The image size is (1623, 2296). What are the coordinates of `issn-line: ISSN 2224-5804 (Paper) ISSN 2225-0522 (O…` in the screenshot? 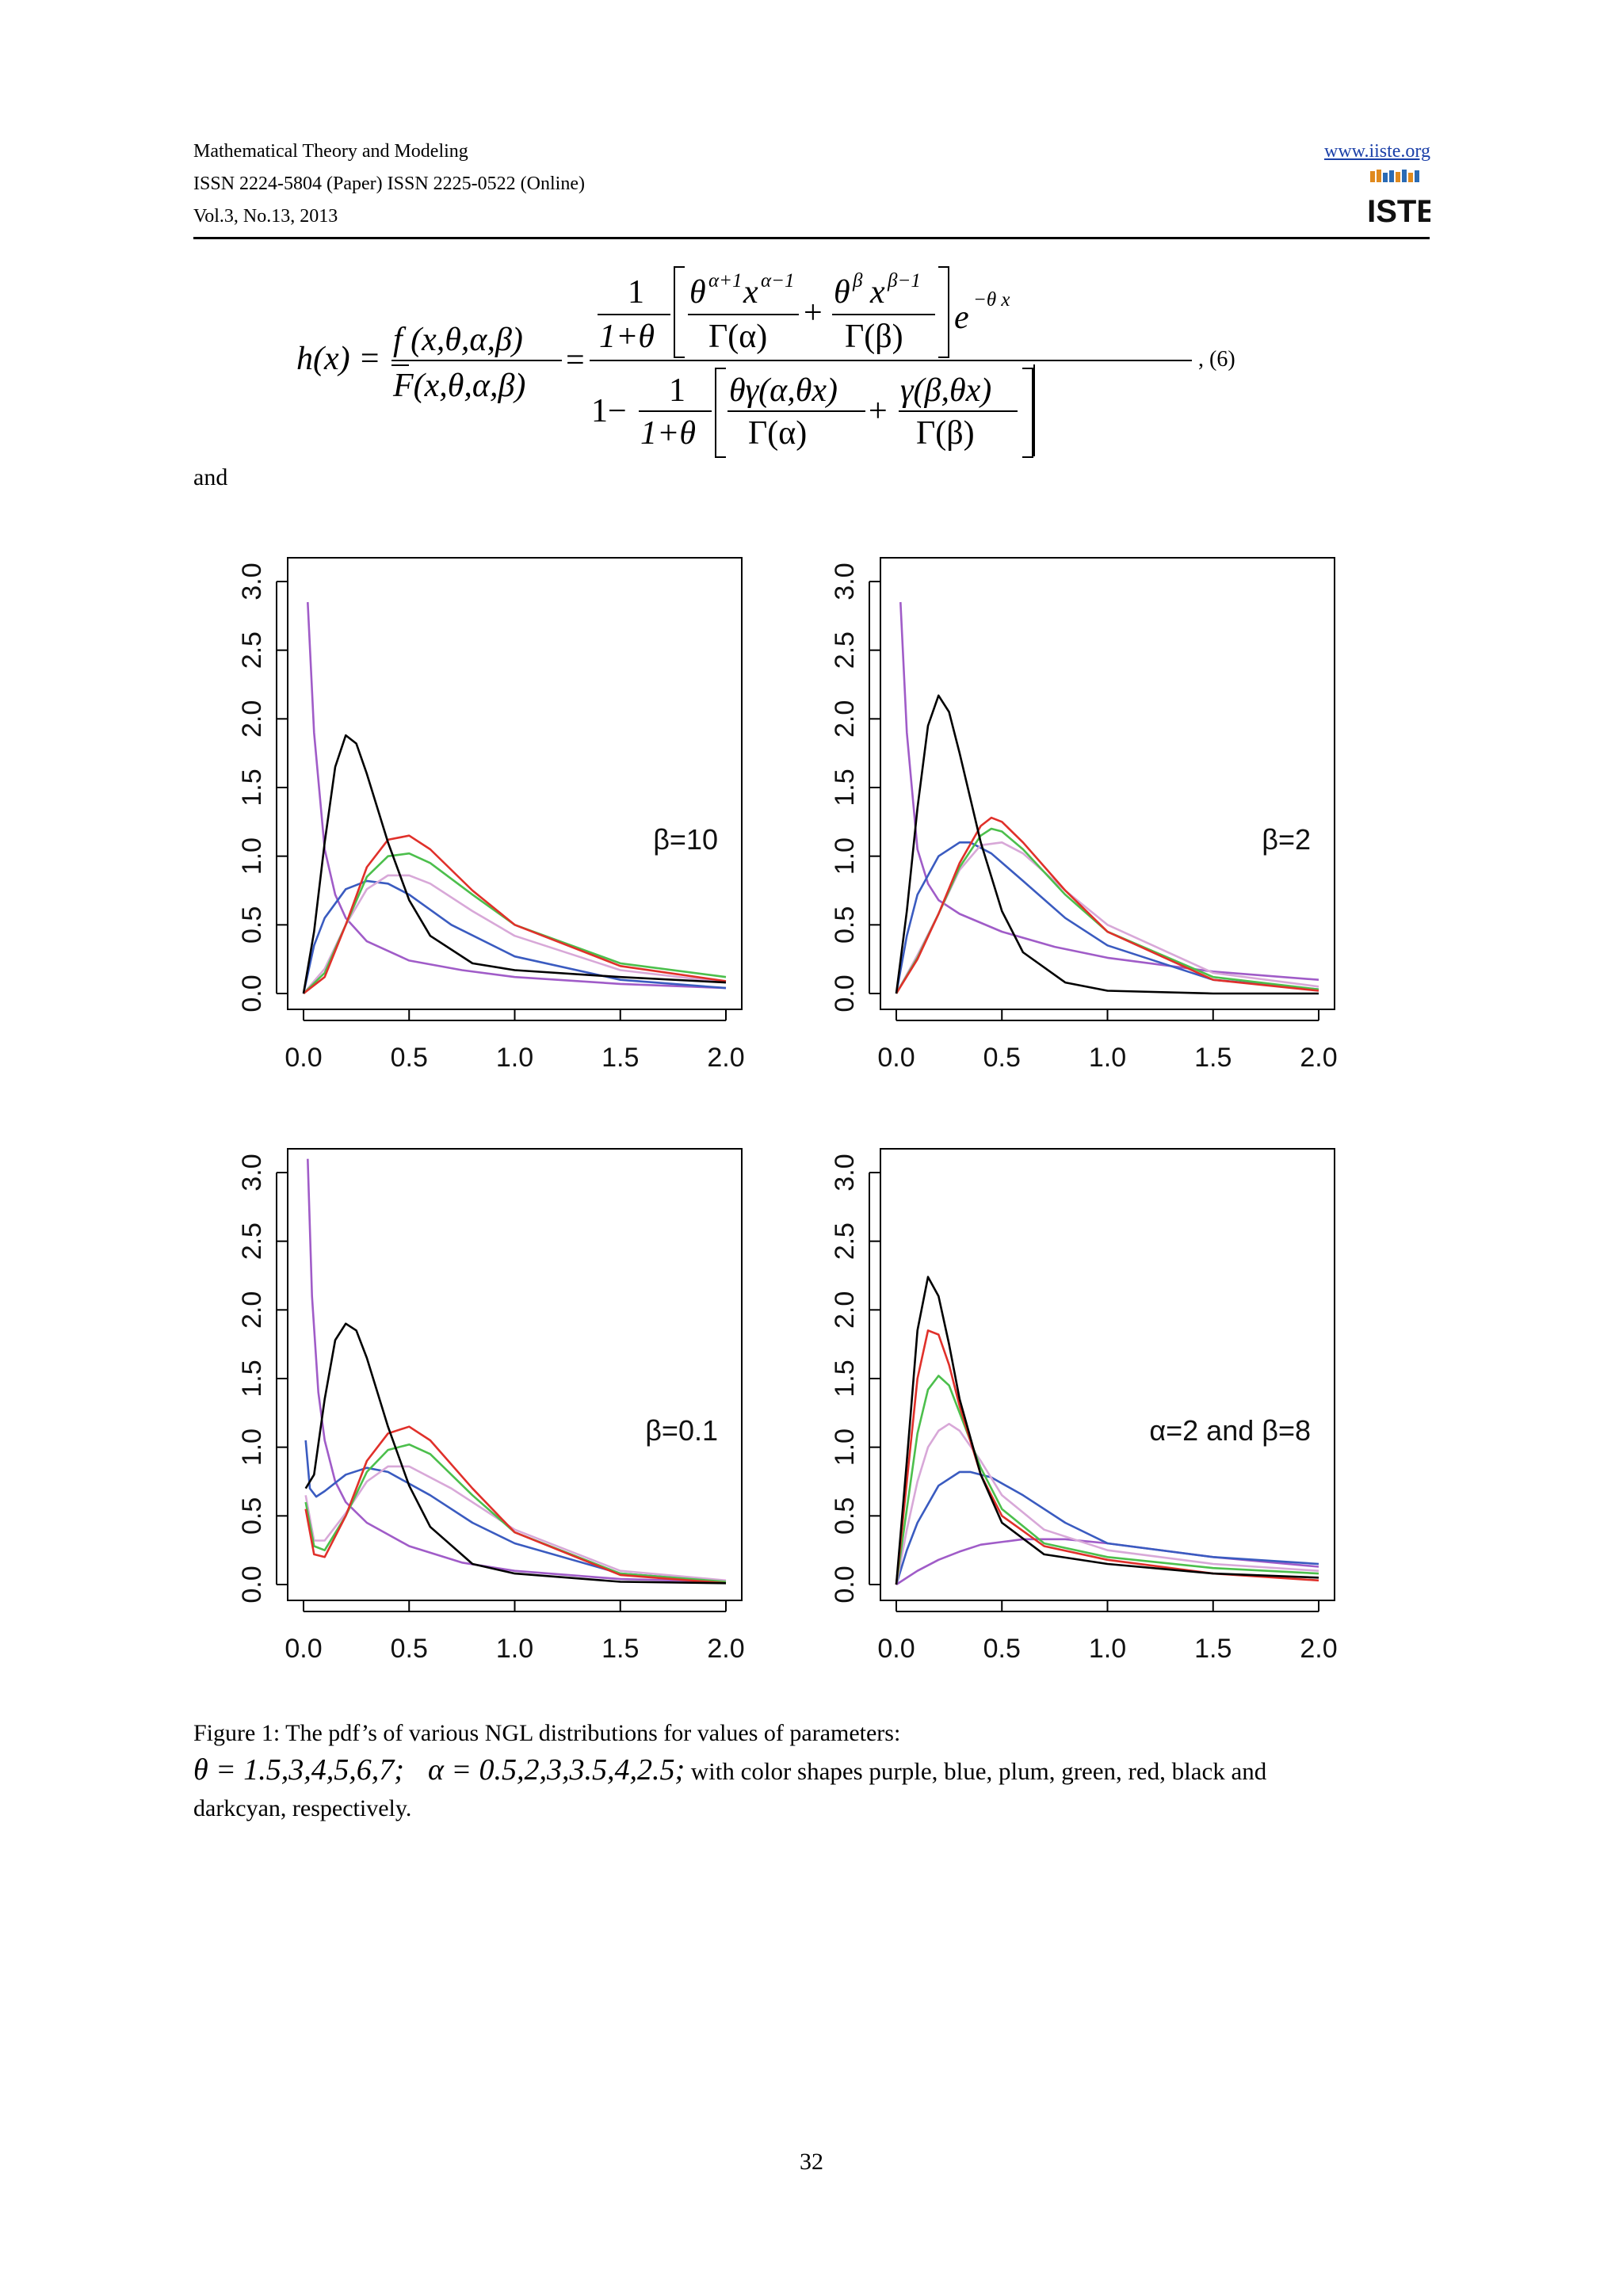 It's located at (389, 184).